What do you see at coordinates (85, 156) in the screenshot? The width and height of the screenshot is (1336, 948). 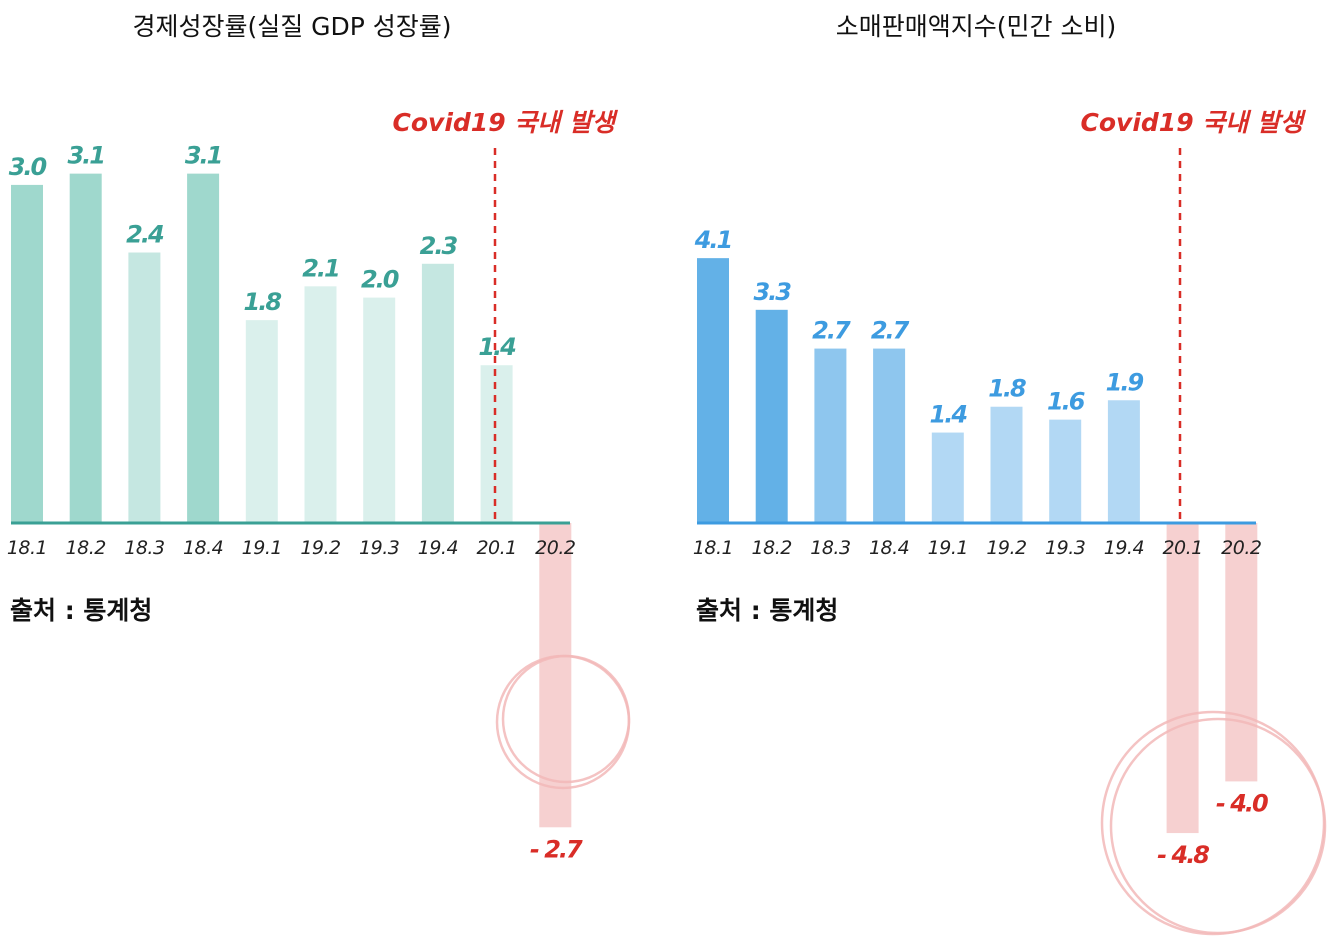 I see `gdp-value-label-18.2: 3.1` at bounding box center [85, 156].